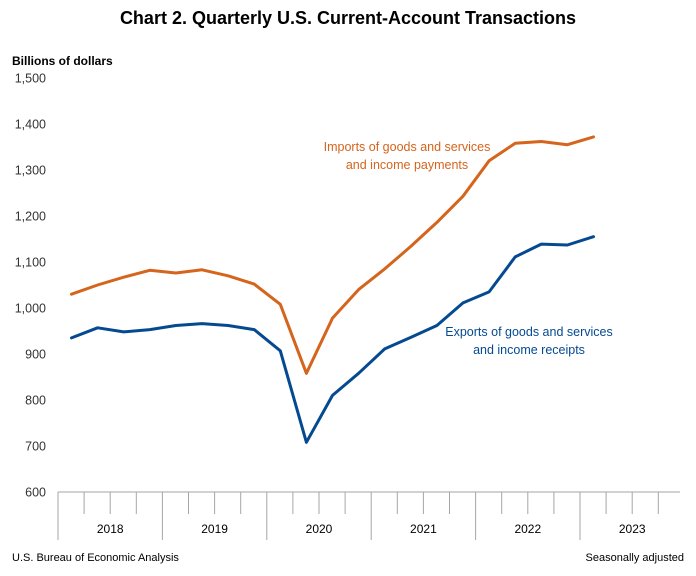  I want to click on exports-series-label: and income receipts, so click(529, 350).